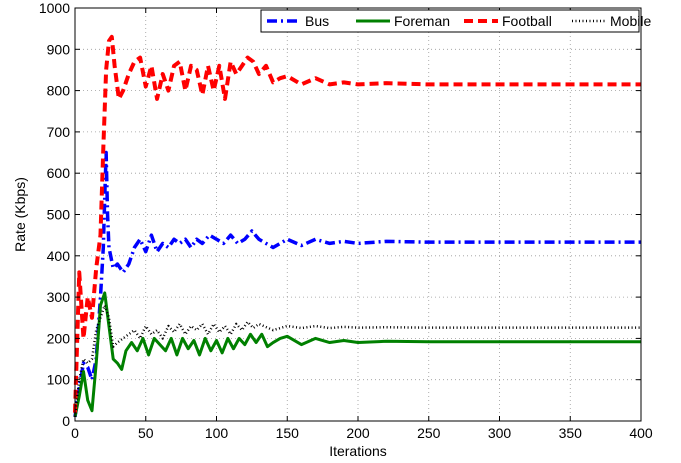 This screenshot has height=463, width=681. Describe the element at coordinates (59, 91) in the screenshot. I see `y-tick-label: 800` at that location.